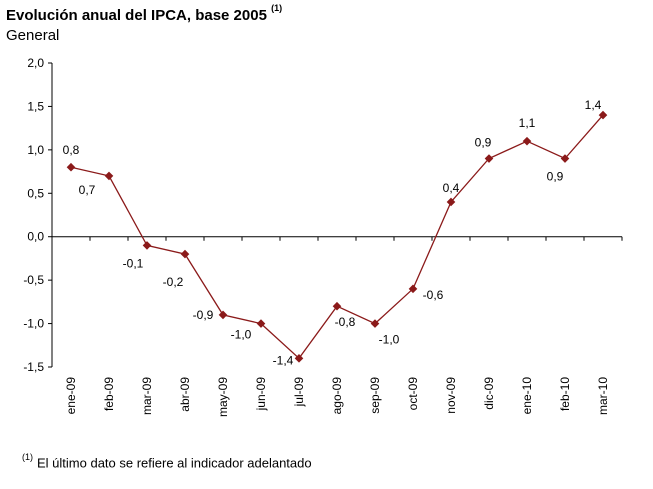  What do you see at coordinates (565, 394) in the screenshot?
I see `x-tick-label: feb-10` at bounding box center [565, 394].